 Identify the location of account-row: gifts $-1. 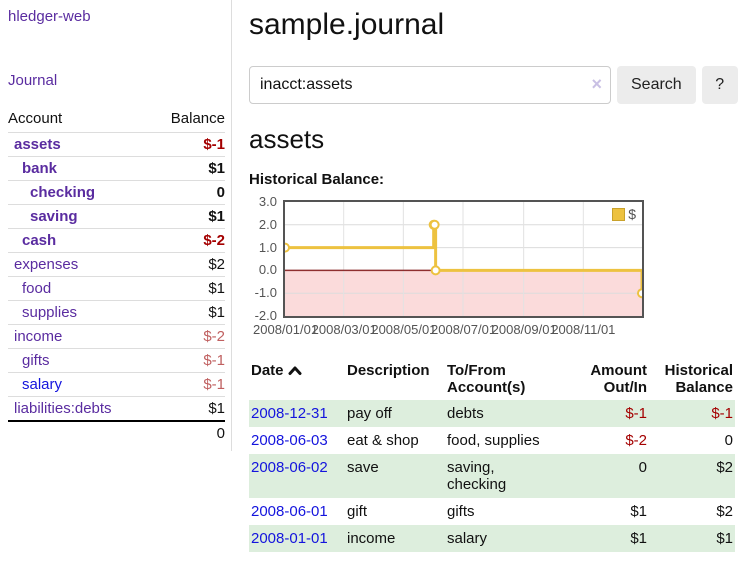
(116, 360).